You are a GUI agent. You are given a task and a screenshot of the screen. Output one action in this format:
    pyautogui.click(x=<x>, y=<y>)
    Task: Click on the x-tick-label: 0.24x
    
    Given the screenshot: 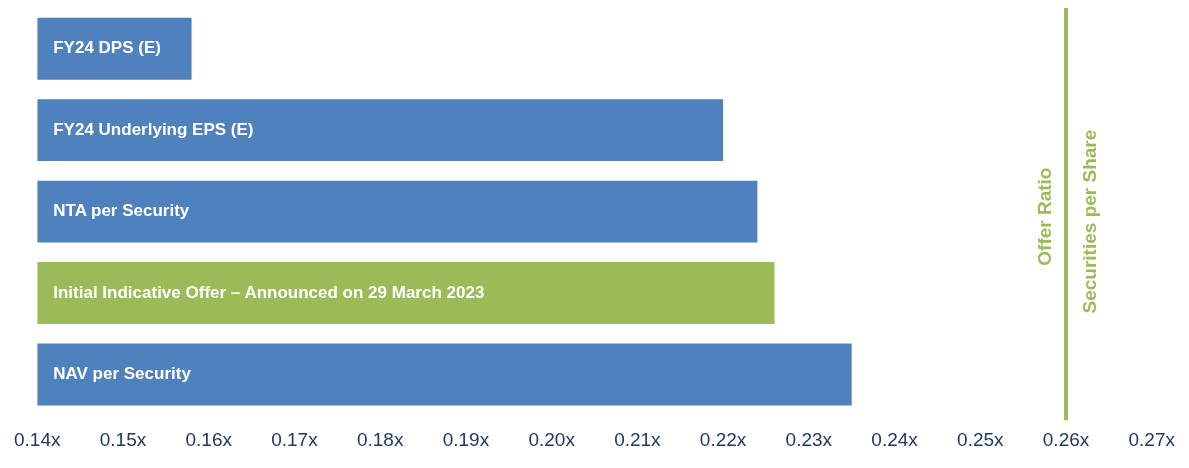 What is the action you would take?
    pyautogui.click(x=895, y=439)
    